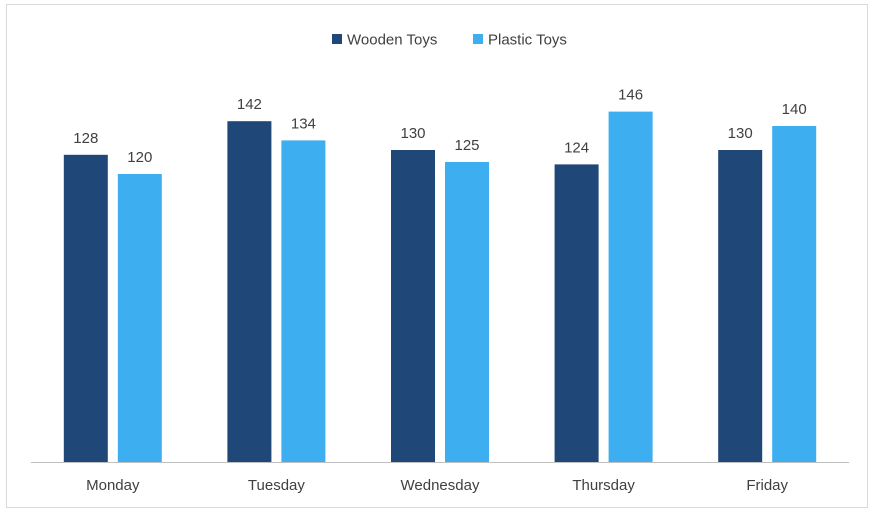  Describe the element at coordinates (392, 40) in the screenshot. I see `legend-label-0: Wooden Toys` at that location.